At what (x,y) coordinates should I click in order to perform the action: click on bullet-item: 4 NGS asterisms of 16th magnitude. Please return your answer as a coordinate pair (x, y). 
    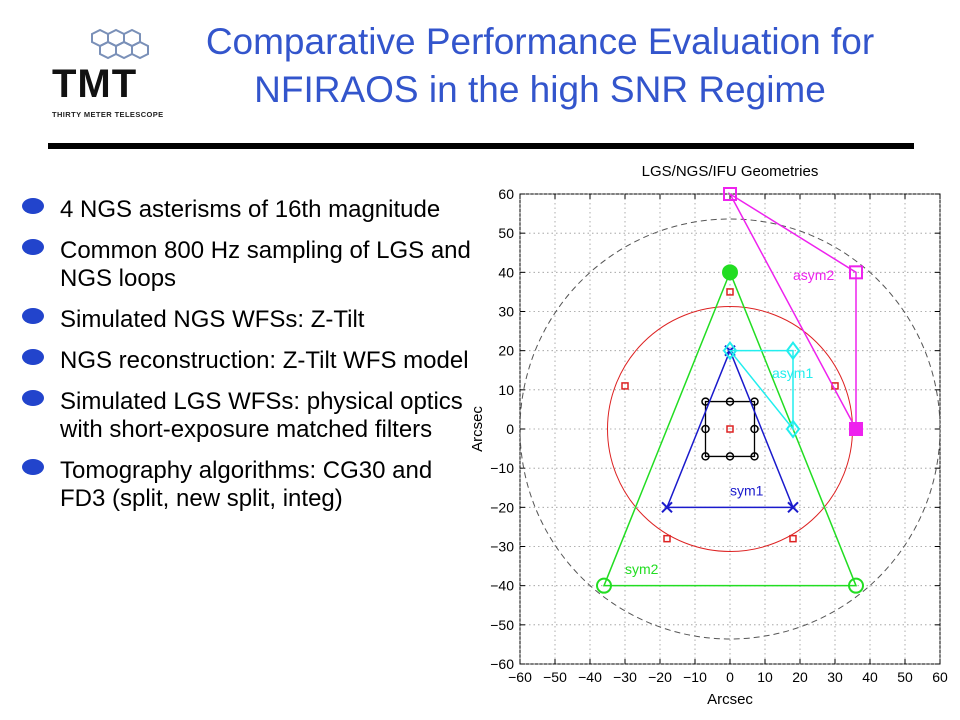
    Looking at the image, I should click on (252, 210).